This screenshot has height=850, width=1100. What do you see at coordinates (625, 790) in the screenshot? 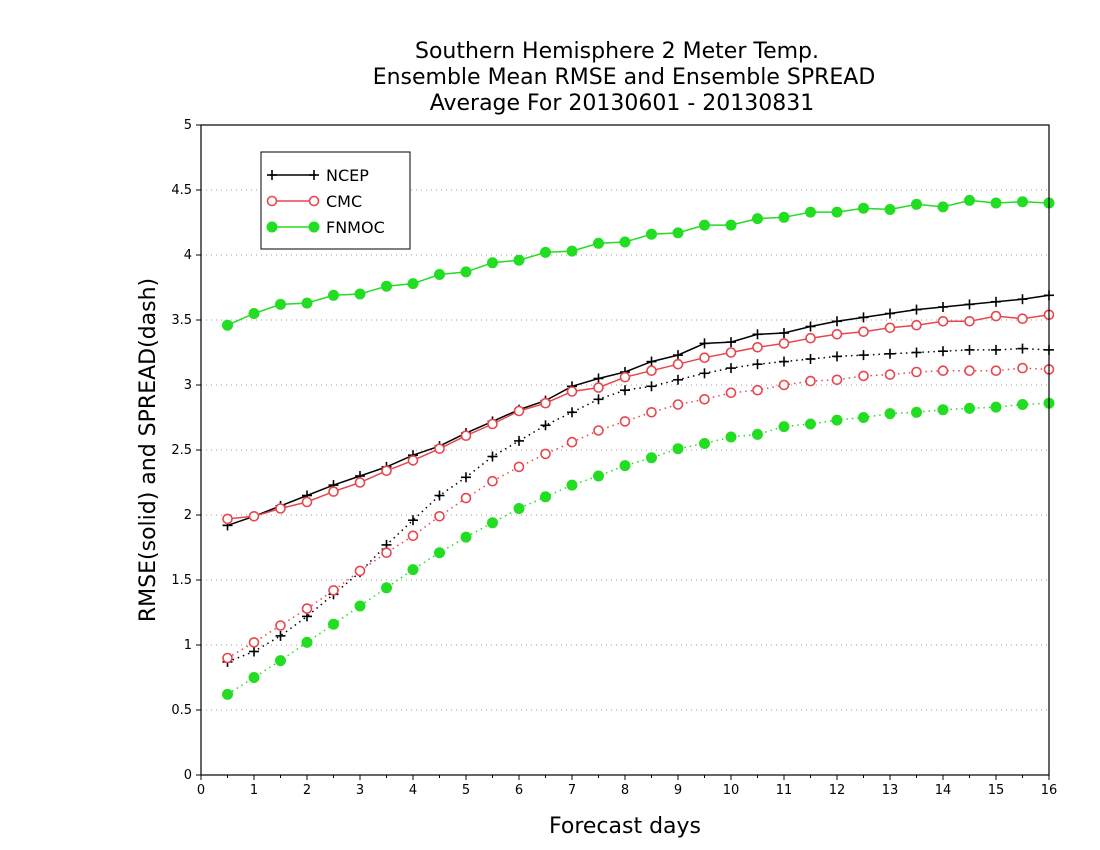
I see `x-tick-label-8: 8` at bounding box center [625, 790].